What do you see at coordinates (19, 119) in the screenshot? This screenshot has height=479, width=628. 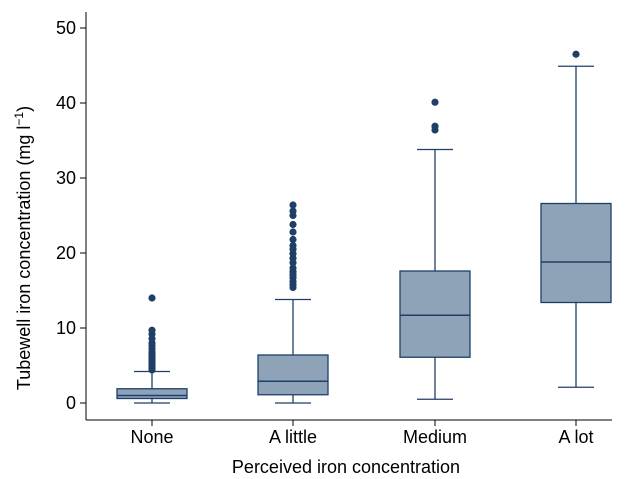 I see `y-axis-label-superscript: −1` at bounding box center [19, 119].